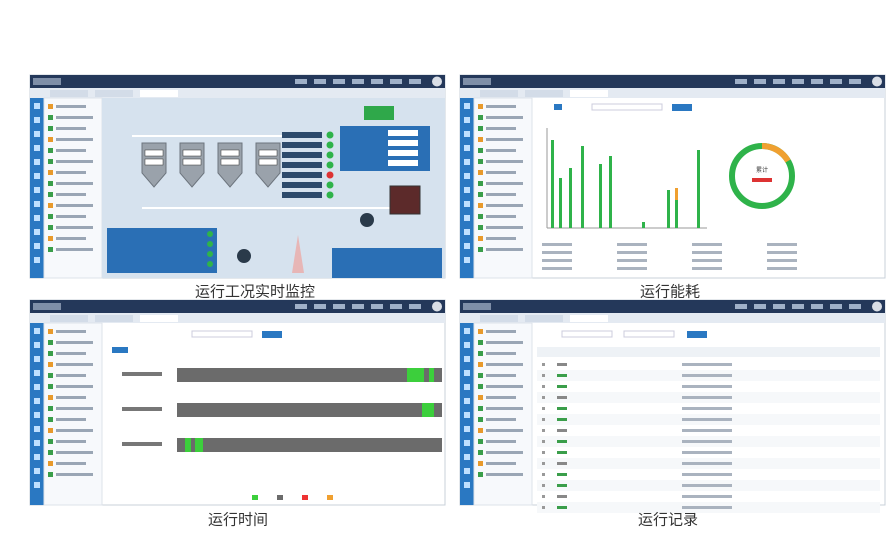 Image resolution: width=890 pixels, height=550 pixels. Describe the element at coordinates (670, 292) in the screenshot. I see `caption: 运行能耗` at that location.